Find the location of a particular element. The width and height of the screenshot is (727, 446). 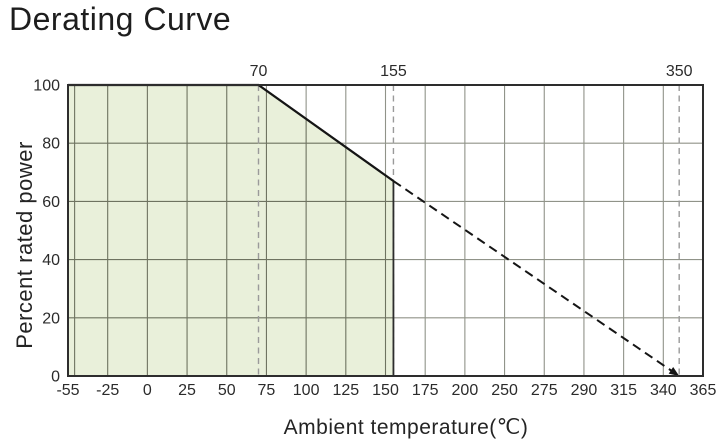

y-tick-label: 80 is located at coordinates (51, 144).